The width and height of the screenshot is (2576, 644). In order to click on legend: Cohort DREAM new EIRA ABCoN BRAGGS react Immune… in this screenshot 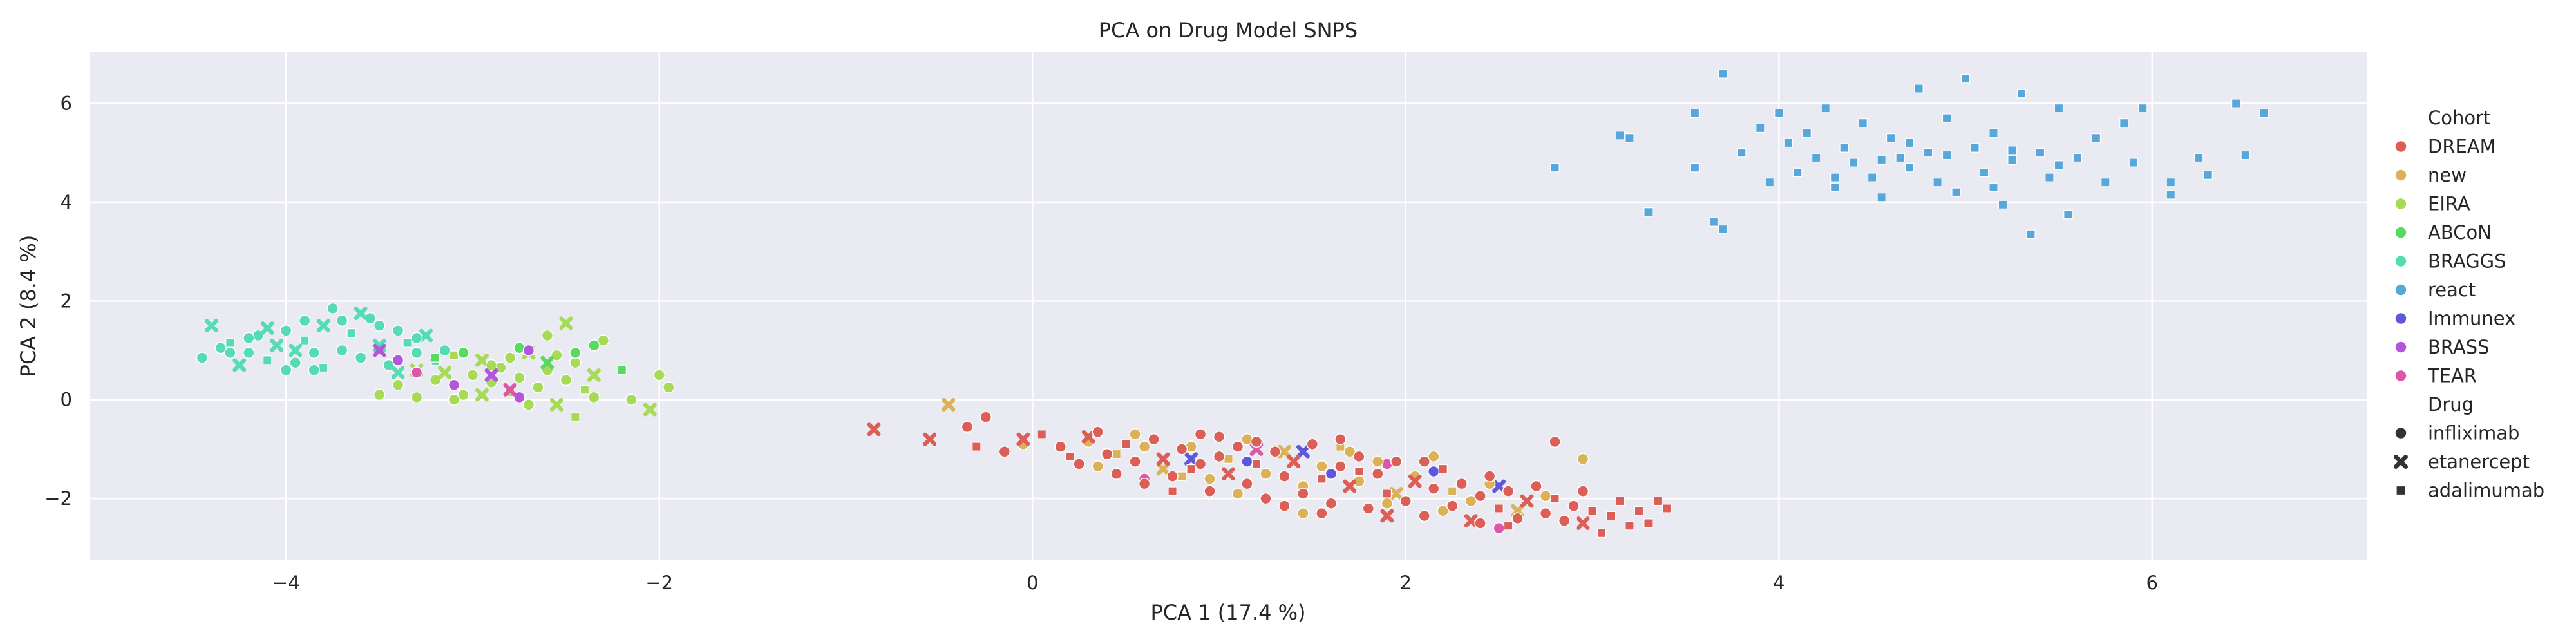, I will do `click(2468, 304)`.